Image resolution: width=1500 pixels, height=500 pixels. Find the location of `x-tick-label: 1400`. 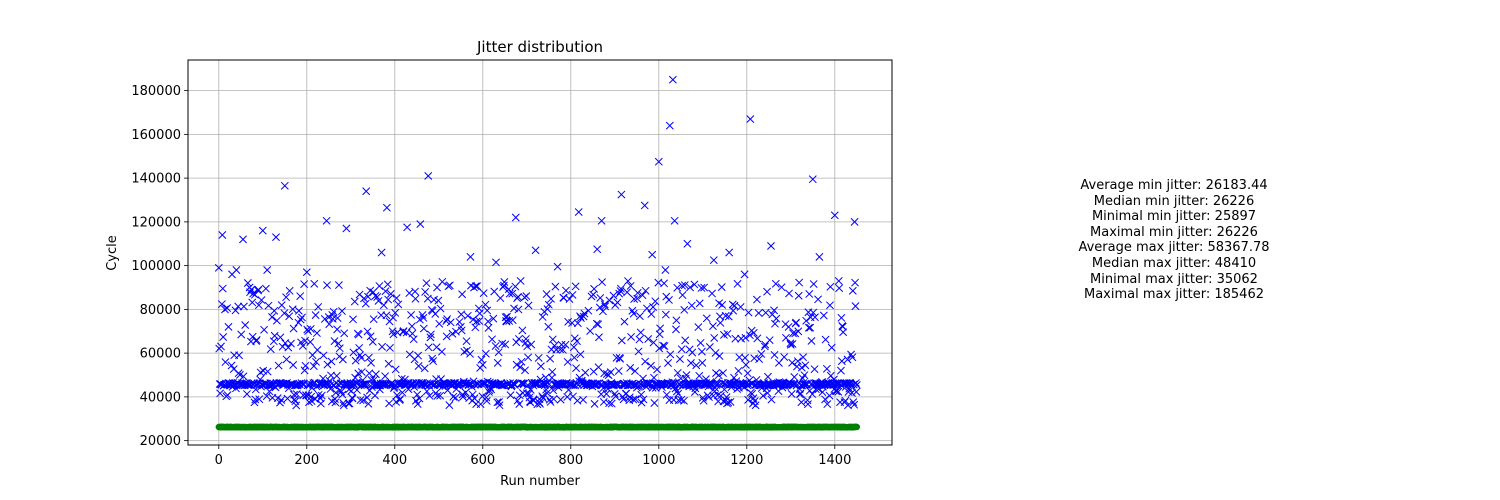

x-tick-label: 1400 is located at coordinates (834, 460).